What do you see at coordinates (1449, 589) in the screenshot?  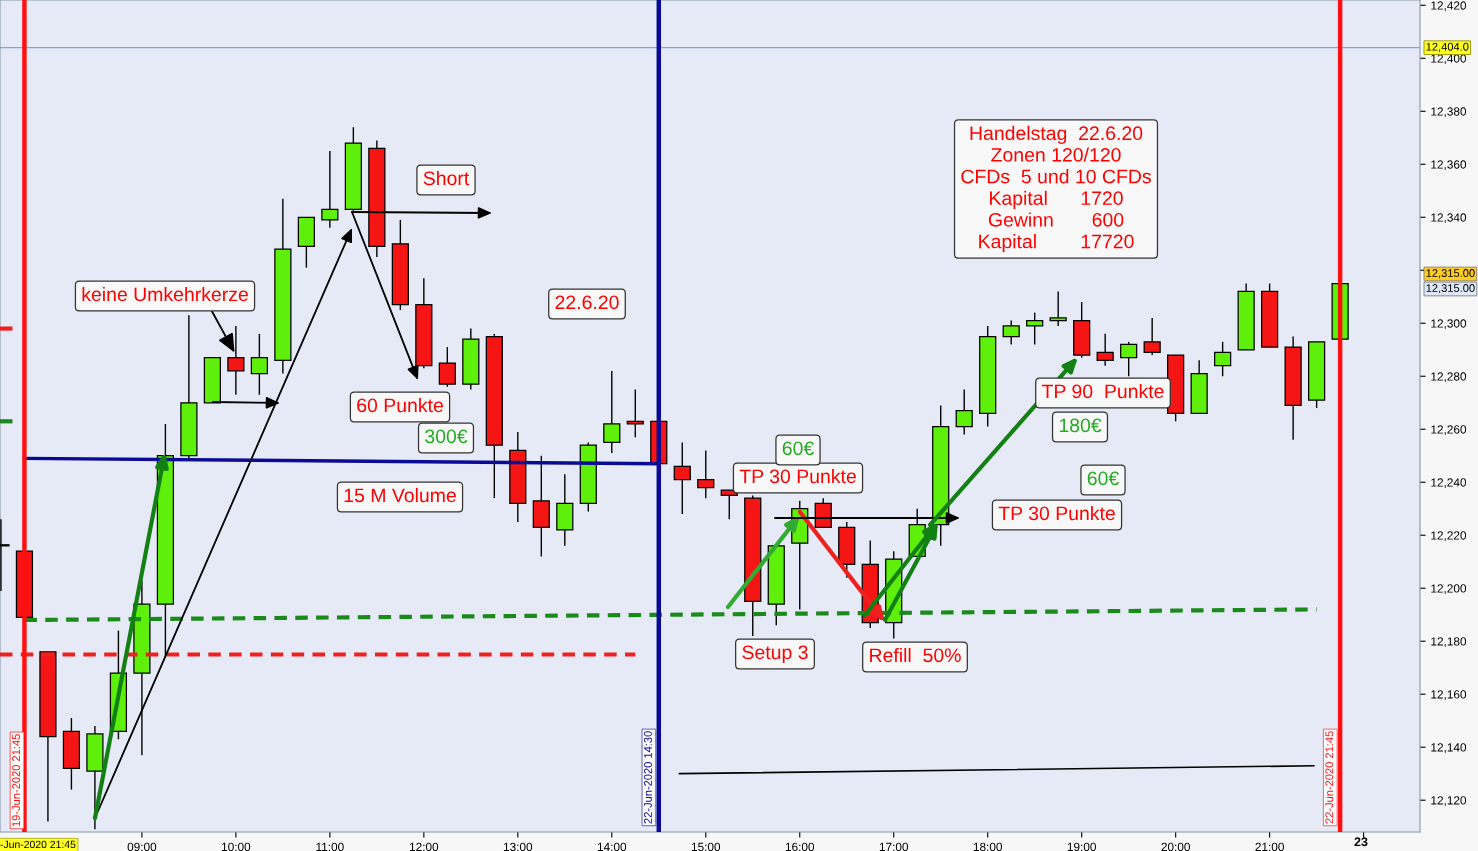 I see `y-tick-label: 12,200` at bounding box center [1449, 589].